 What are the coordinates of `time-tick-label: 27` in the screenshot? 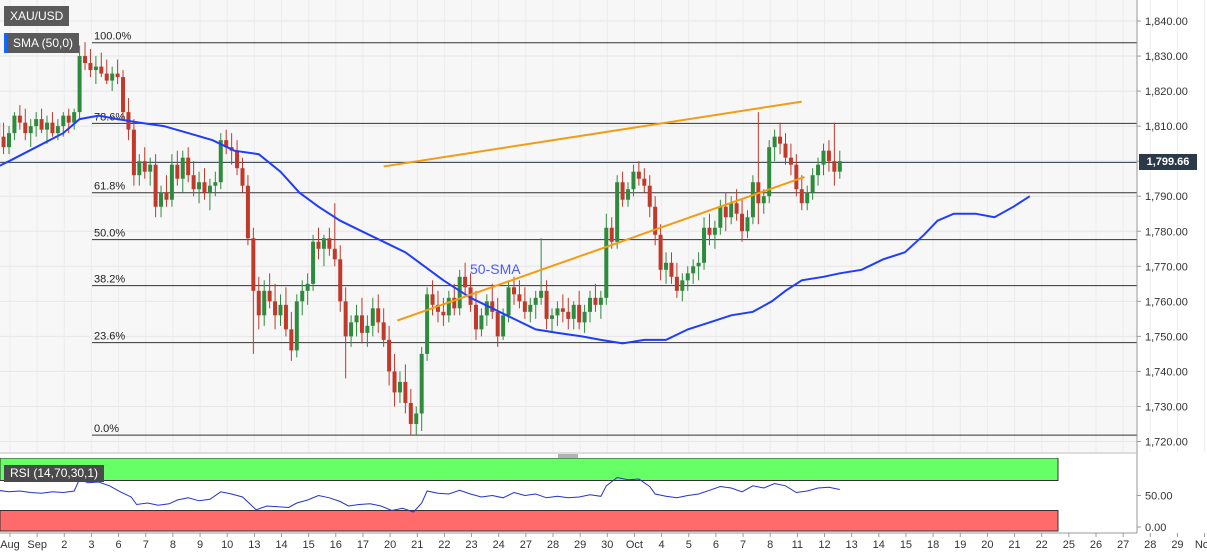 It's located at (526, 545).